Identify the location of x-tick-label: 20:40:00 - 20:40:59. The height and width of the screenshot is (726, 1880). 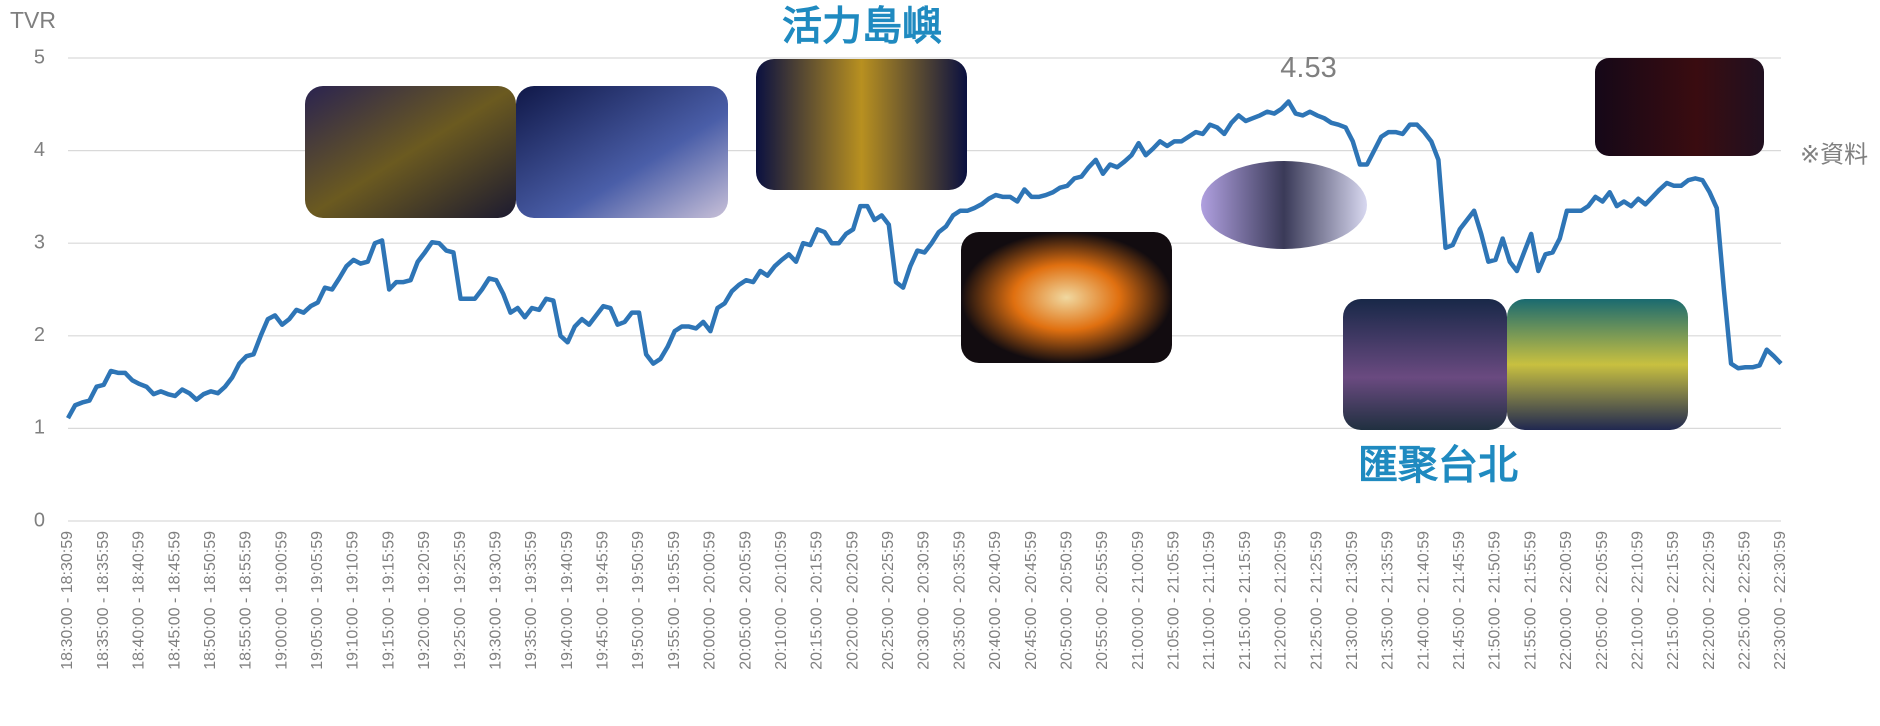
(995, 600).